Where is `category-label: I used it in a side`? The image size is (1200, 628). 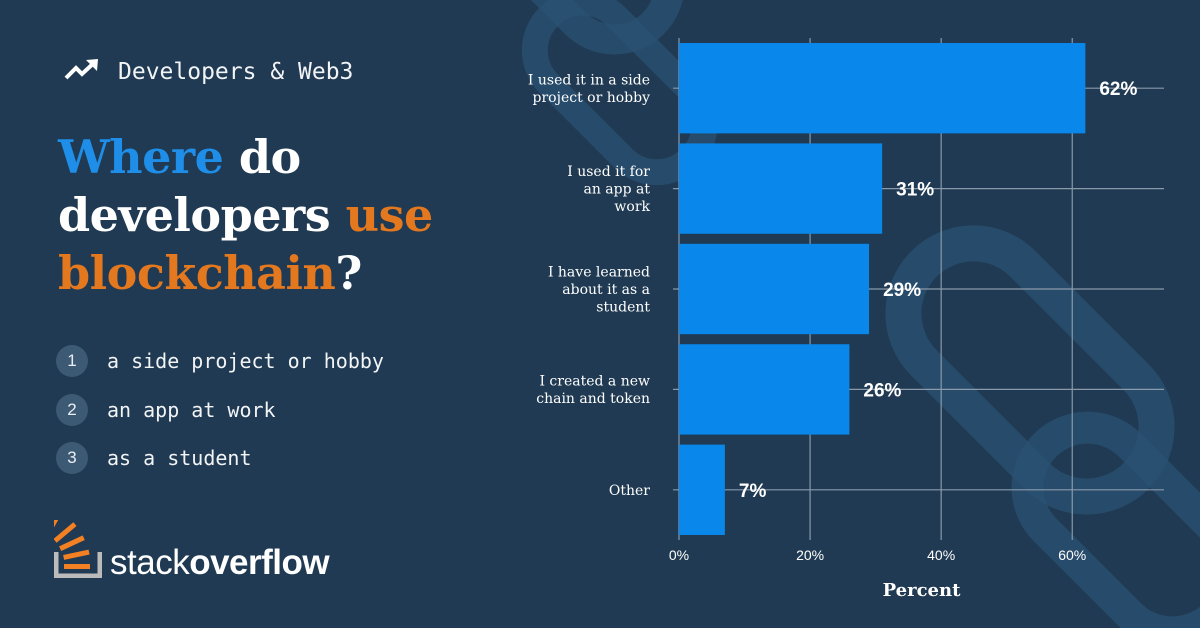
category-label: I used it in a side is located at coordinates (589, 80).